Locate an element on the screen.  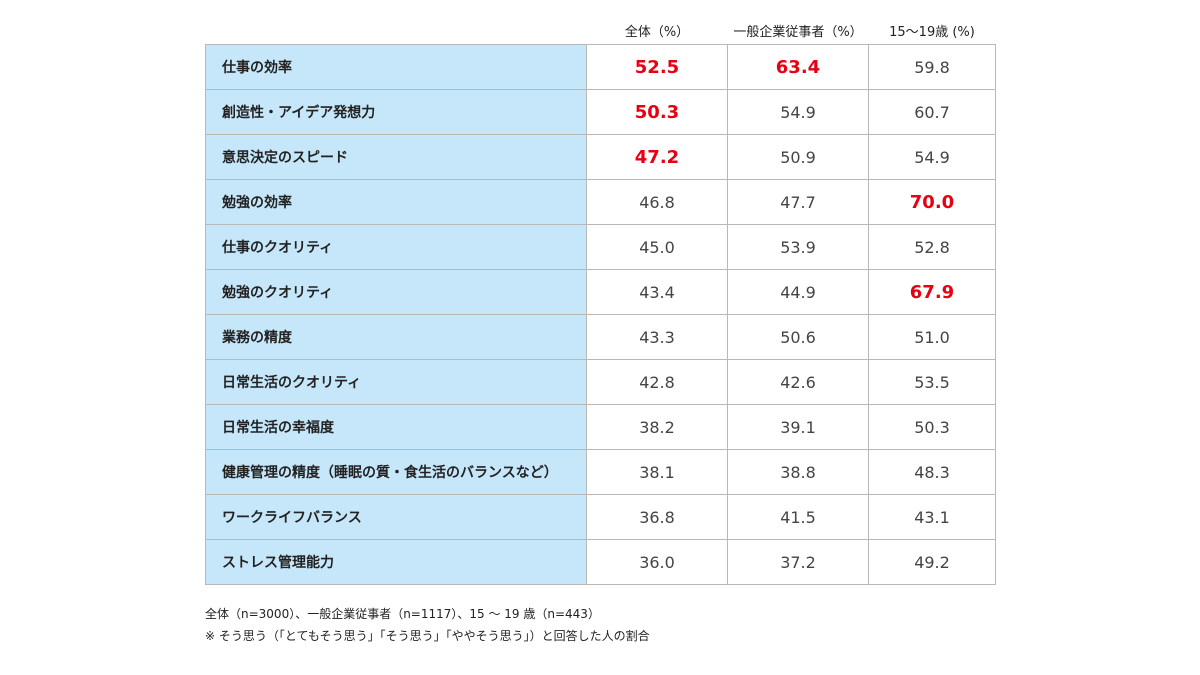
row-label: 業務の精度 is located at coordinates (396, 337).